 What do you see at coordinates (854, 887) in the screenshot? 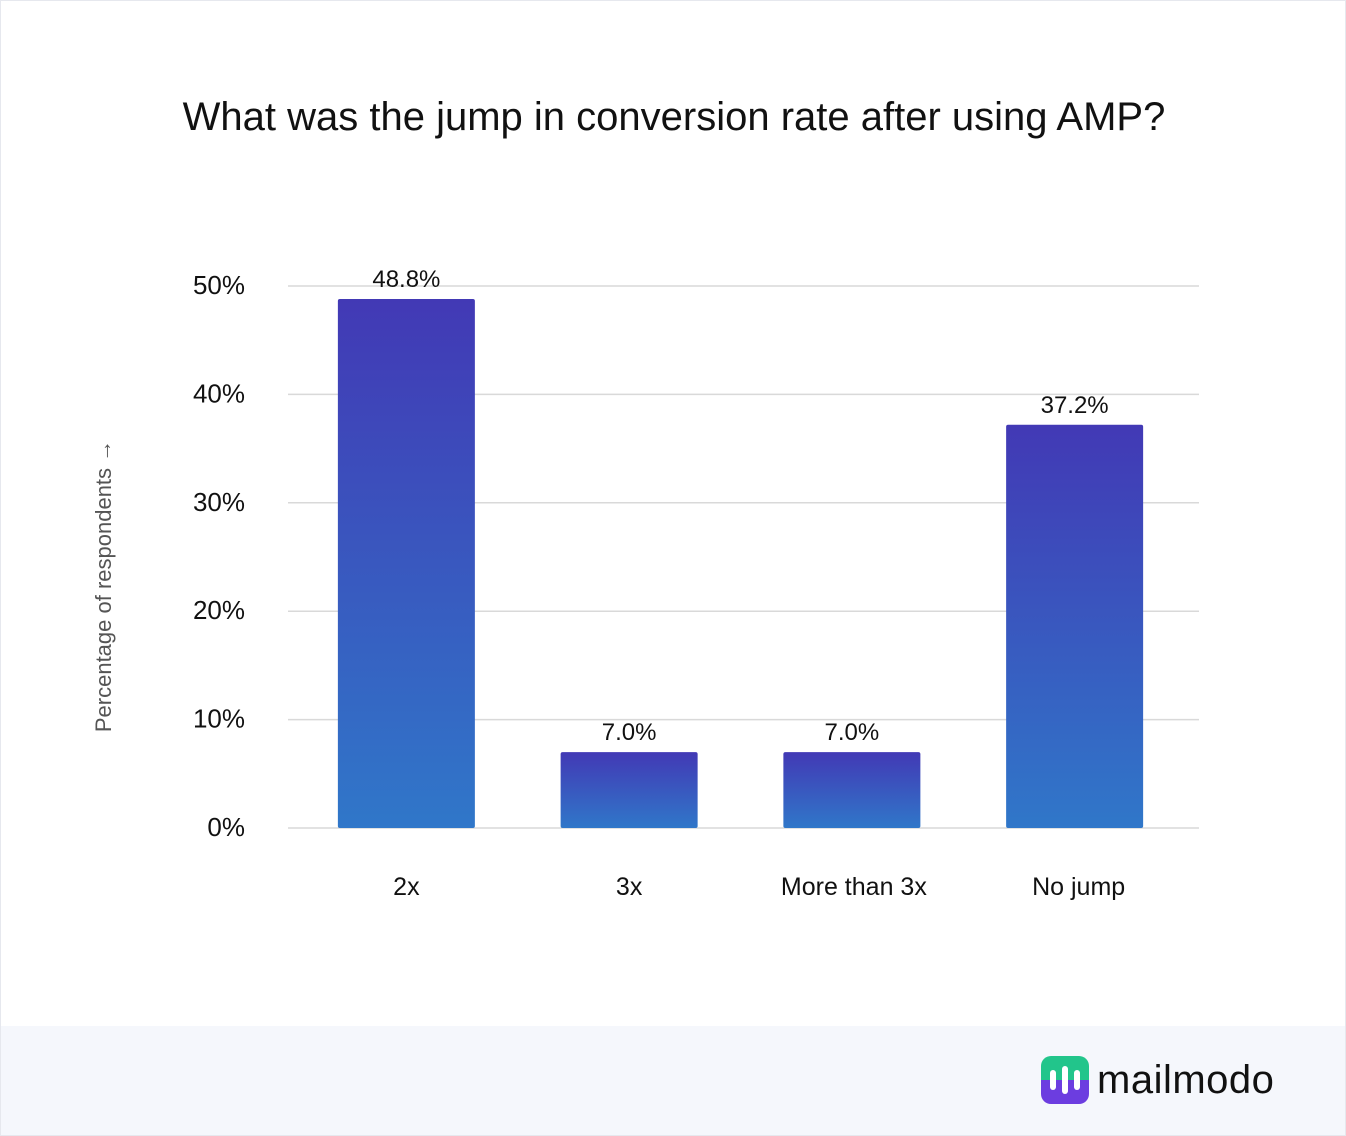
I see `x-tick-label: More than 3x` at bounding box center [854, 887].